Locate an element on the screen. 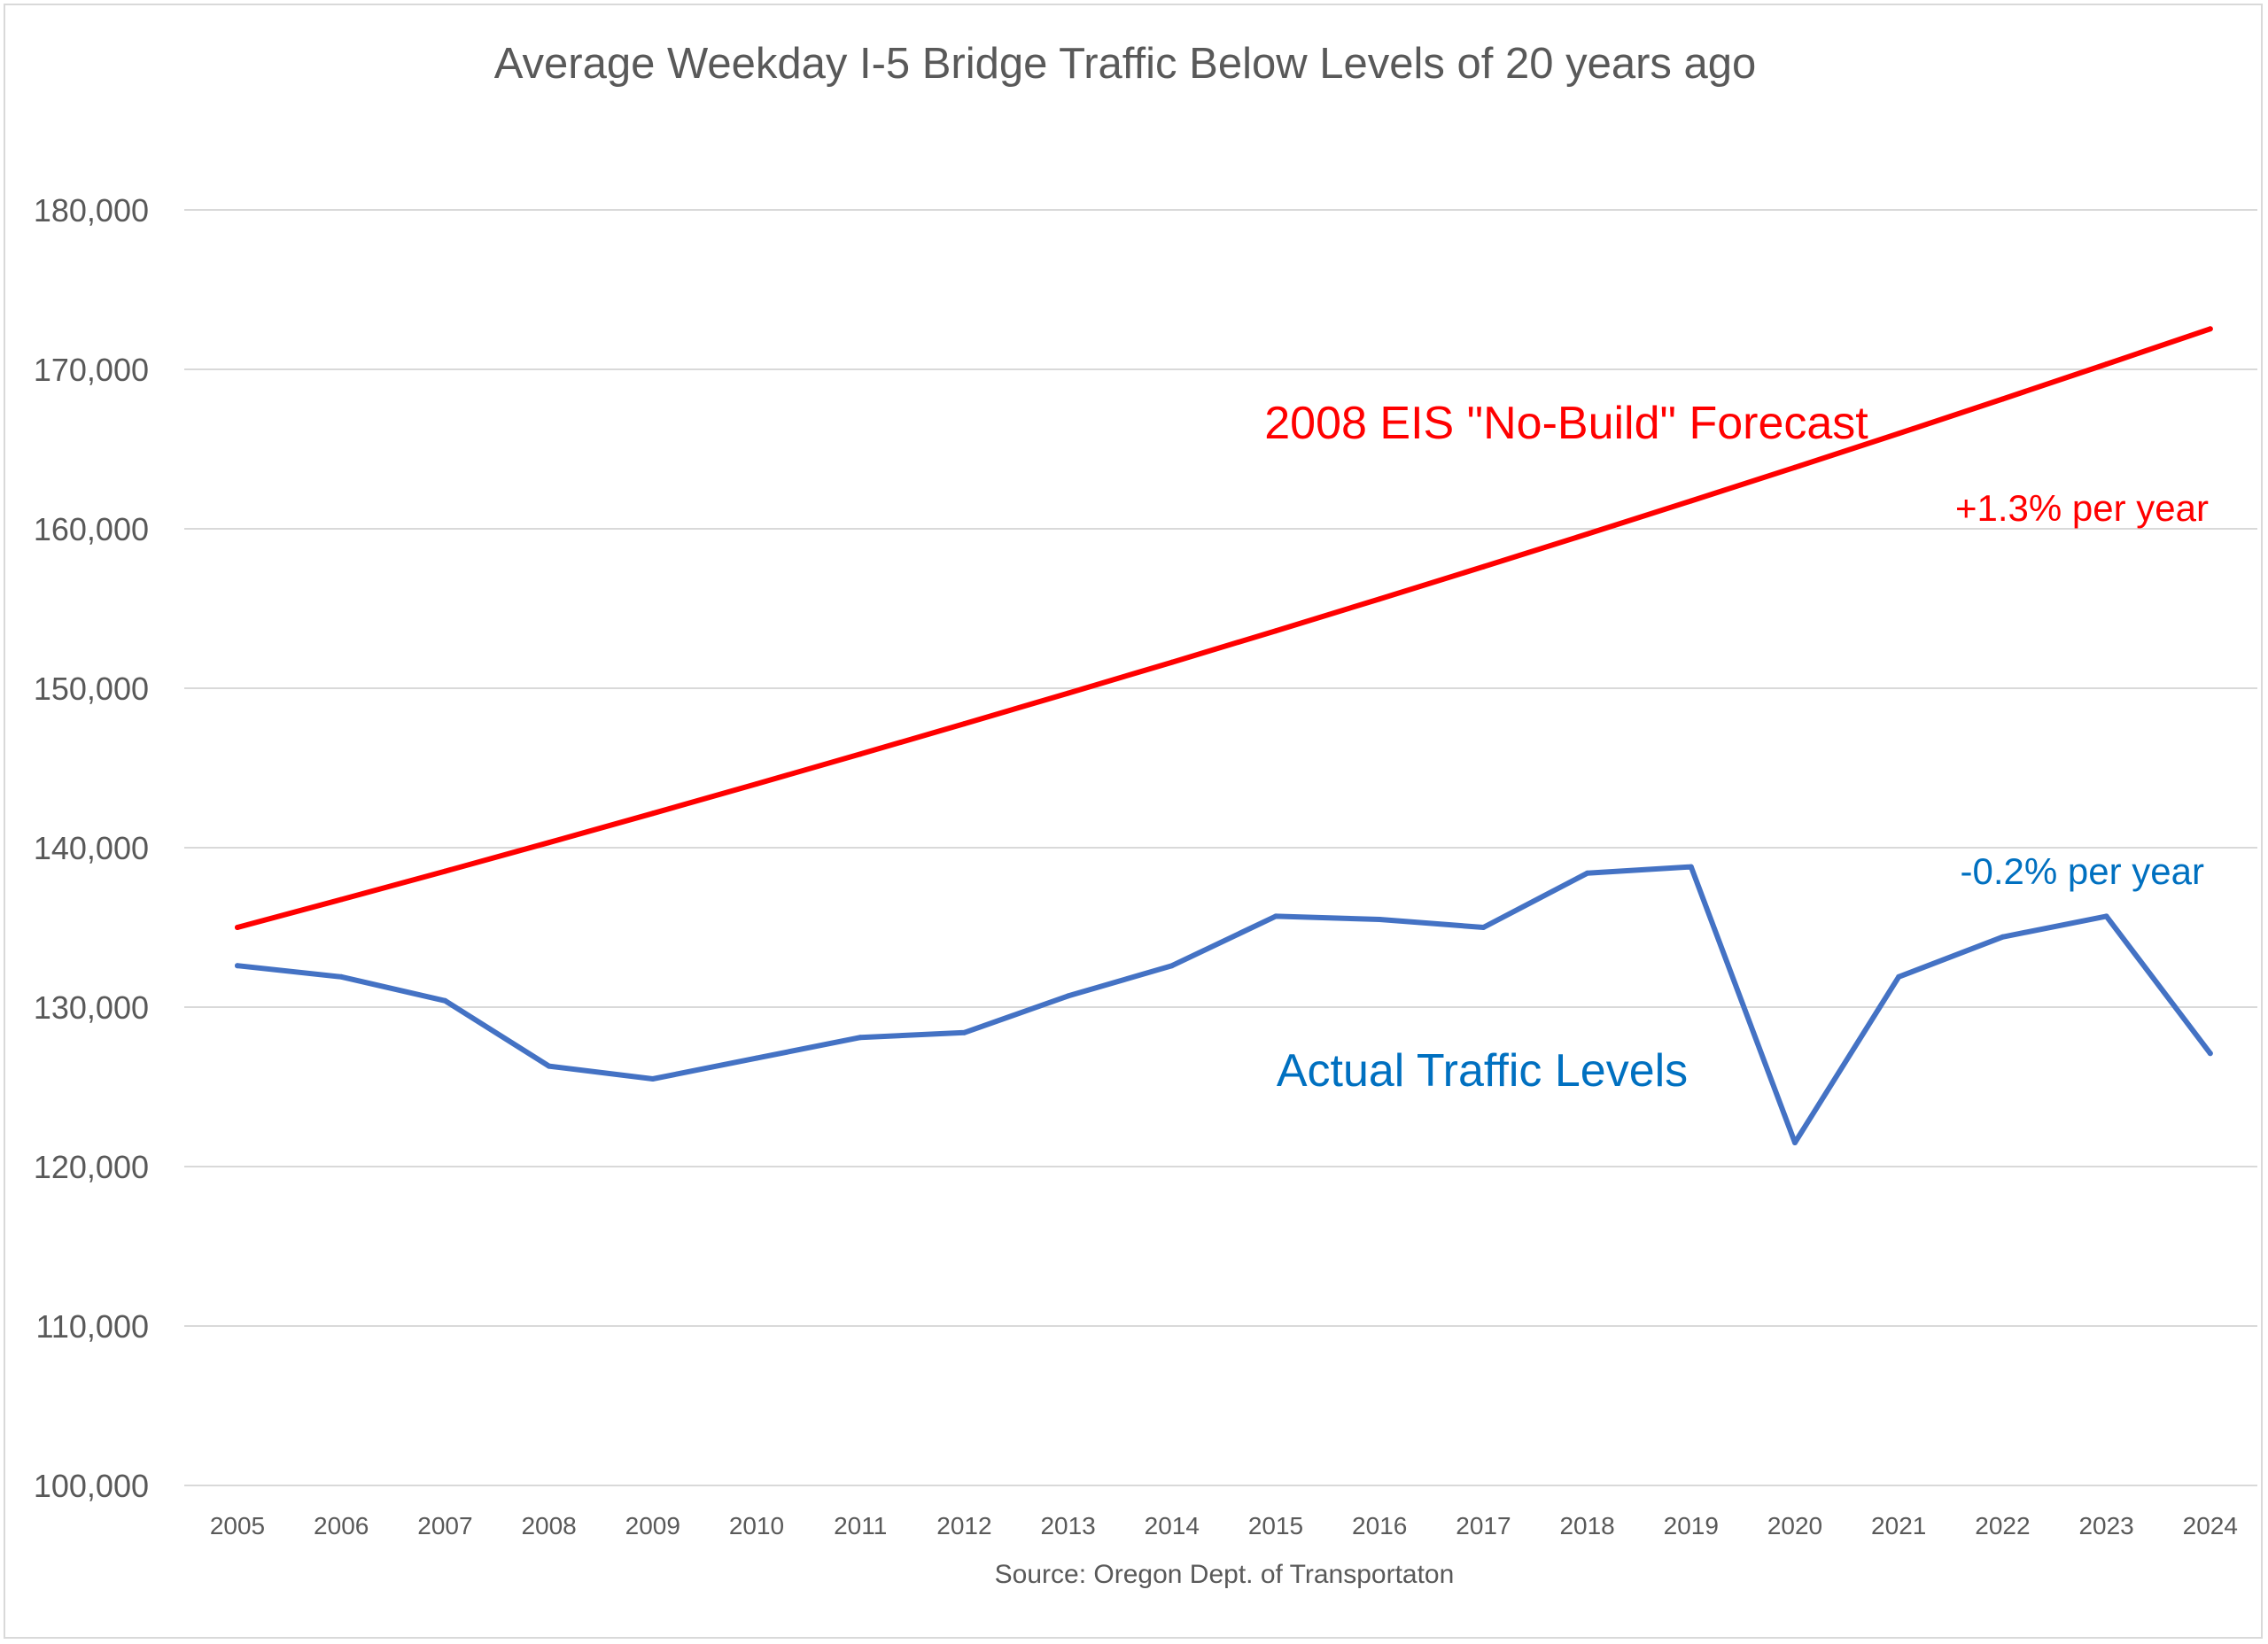 Image resolution: width=2268 pixels, height=1644 pixels. x-tick-label: 2019 is located at coordinates (1691, 1525).